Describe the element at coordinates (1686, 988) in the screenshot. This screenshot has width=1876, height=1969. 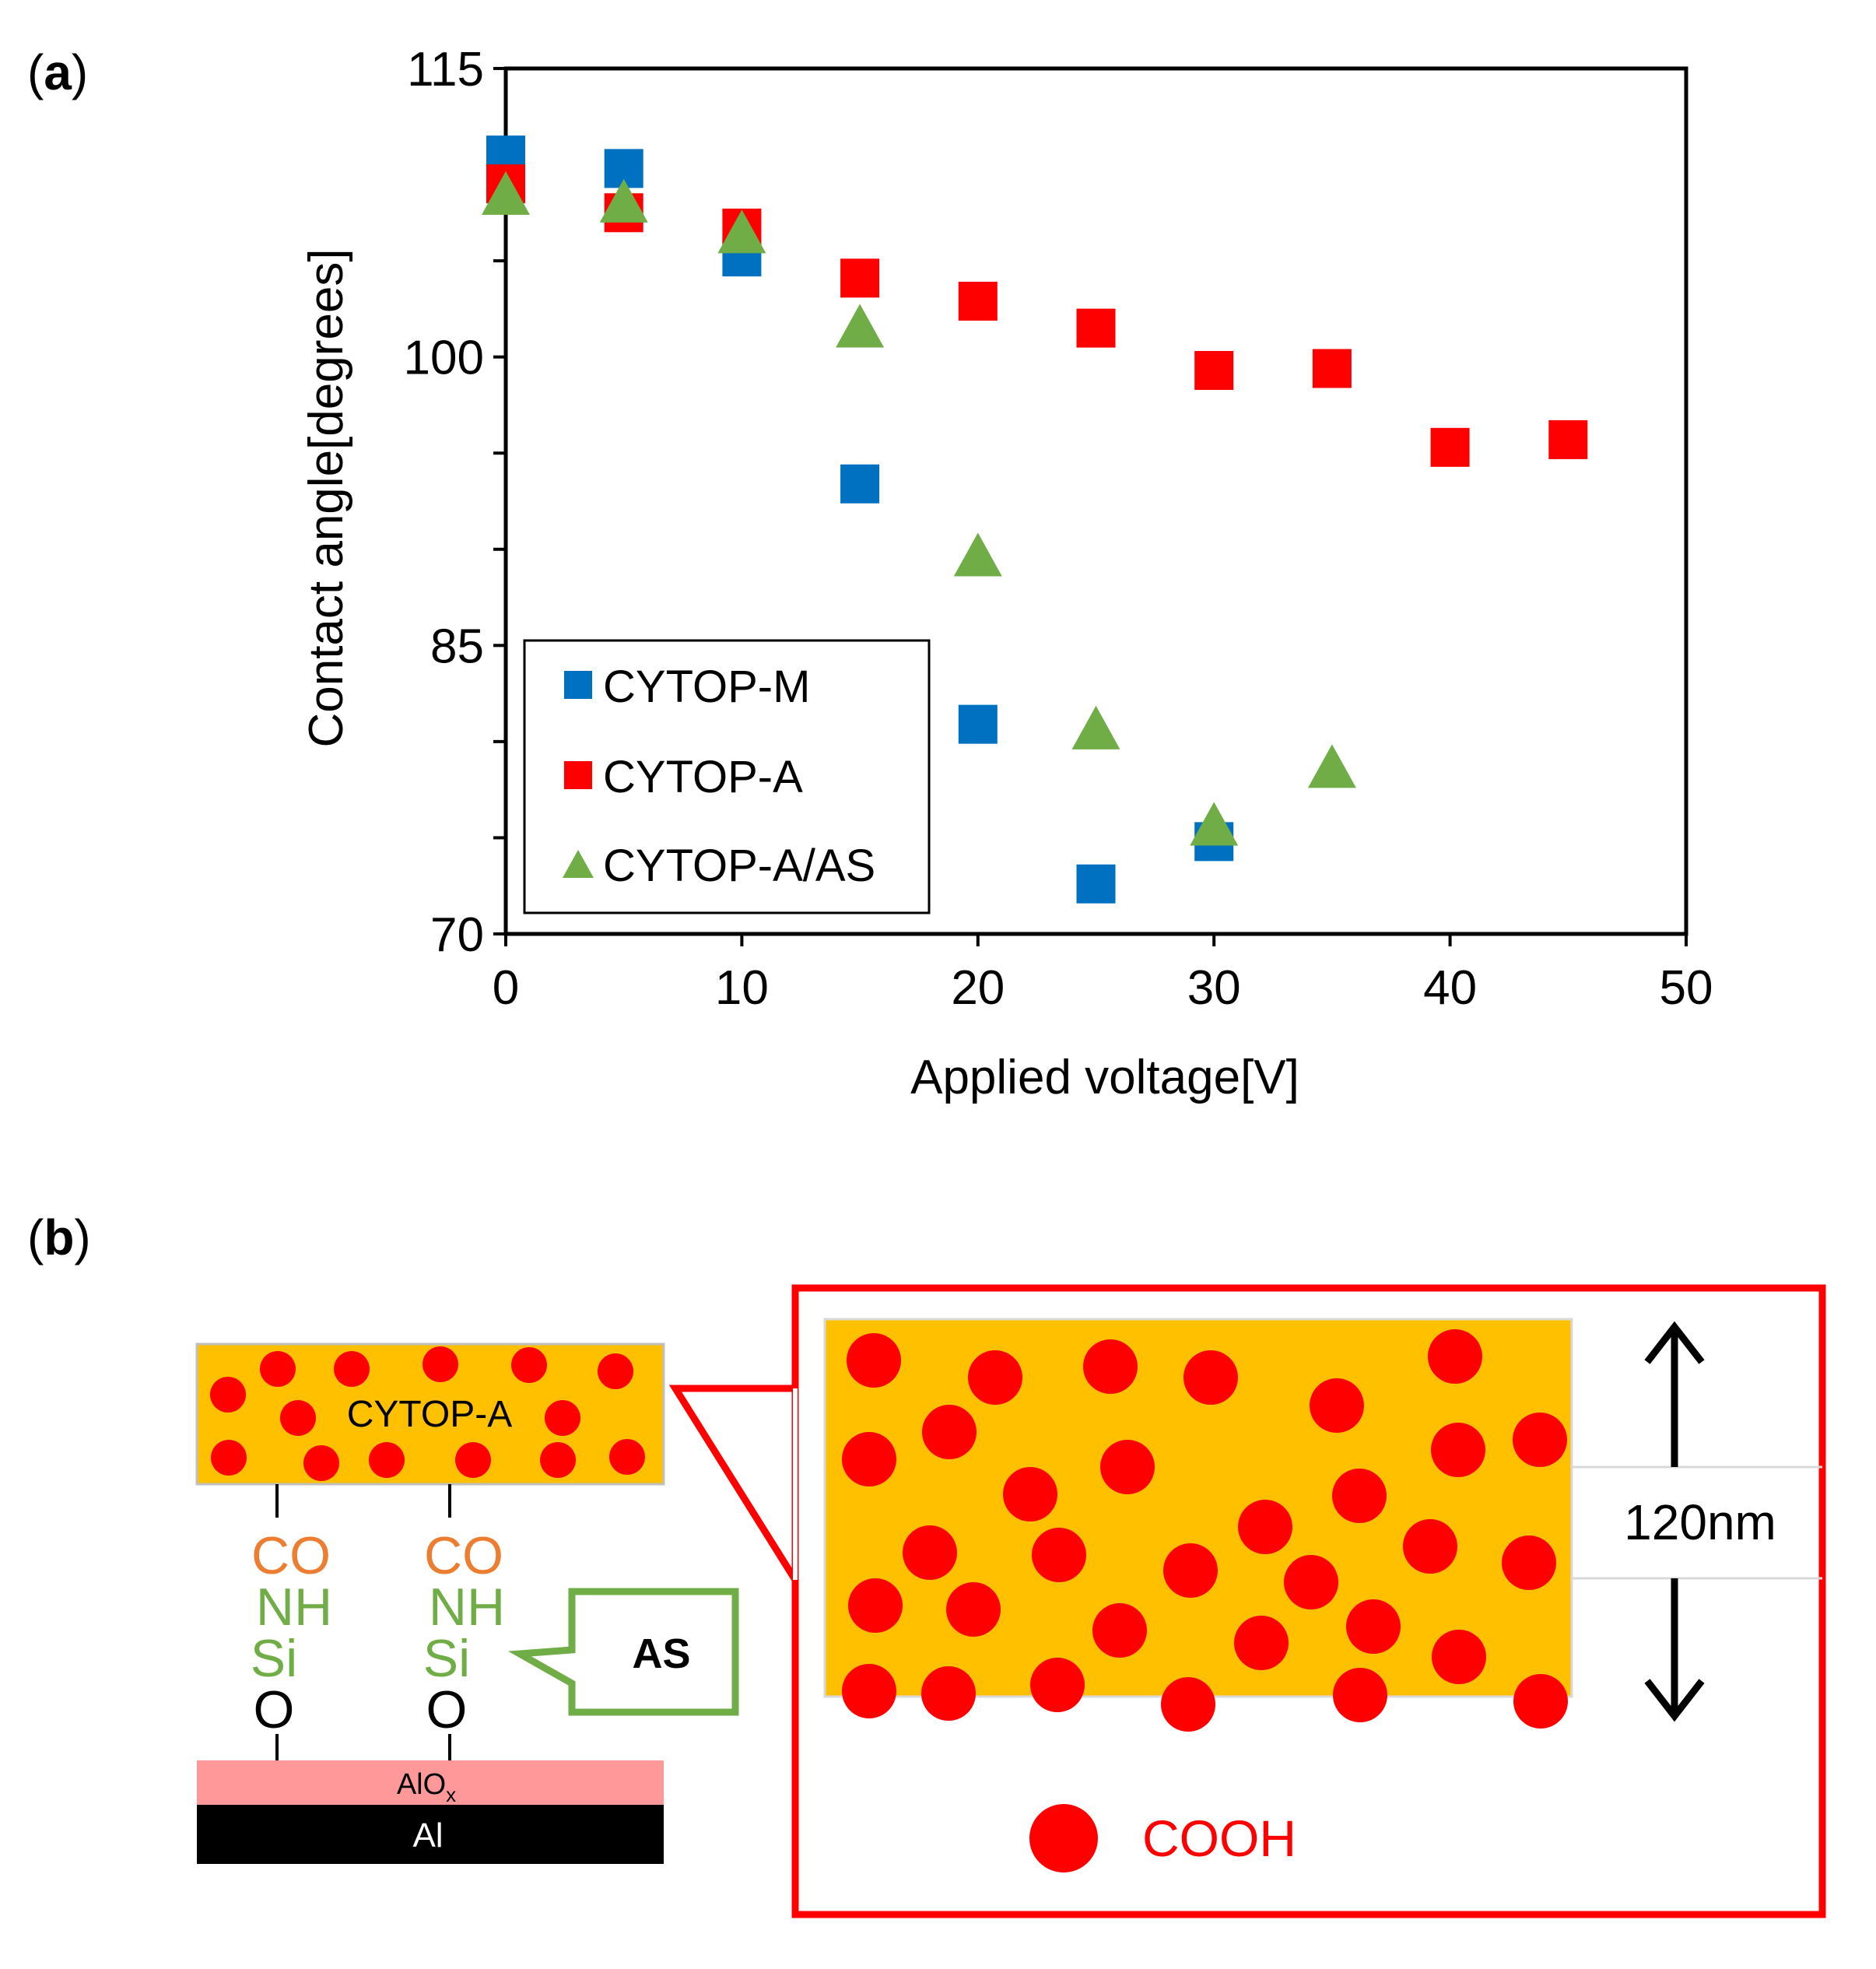
I see `x-tick-label: 50` at that location.